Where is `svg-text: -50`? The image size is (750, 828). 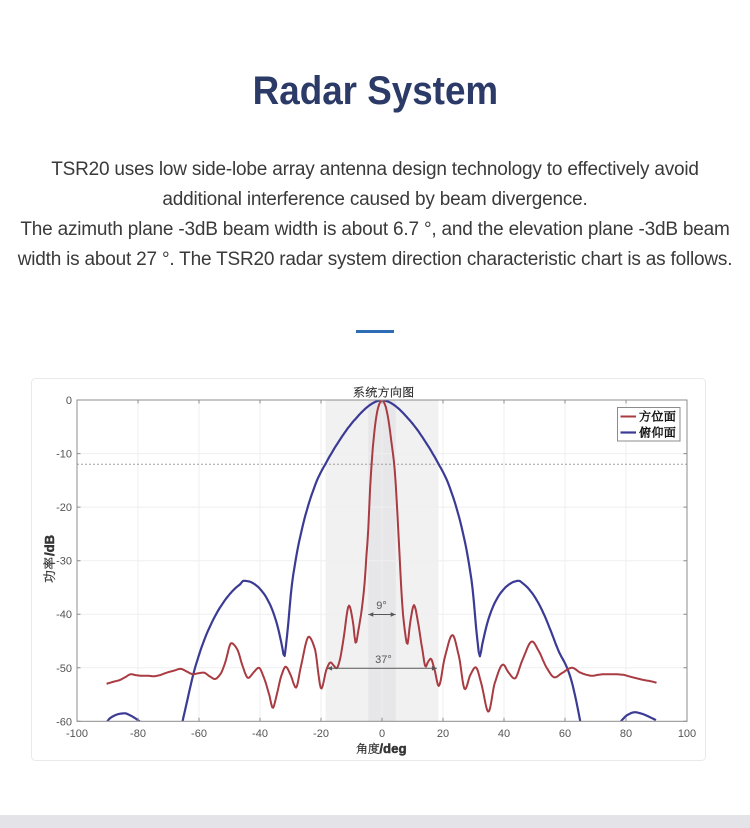 svg-text: -50 is located at coordinates (64, 669).